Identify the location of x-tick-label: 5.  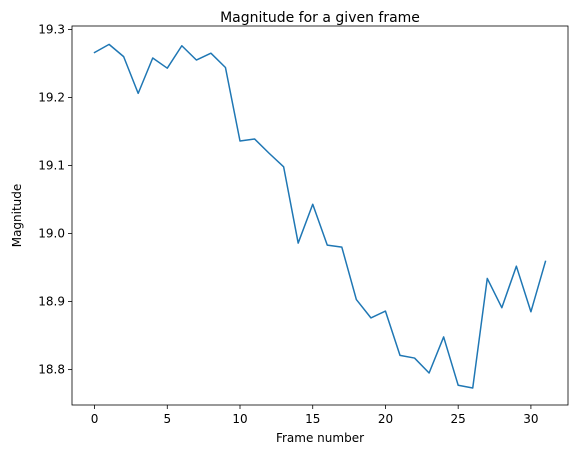
(167, 419).